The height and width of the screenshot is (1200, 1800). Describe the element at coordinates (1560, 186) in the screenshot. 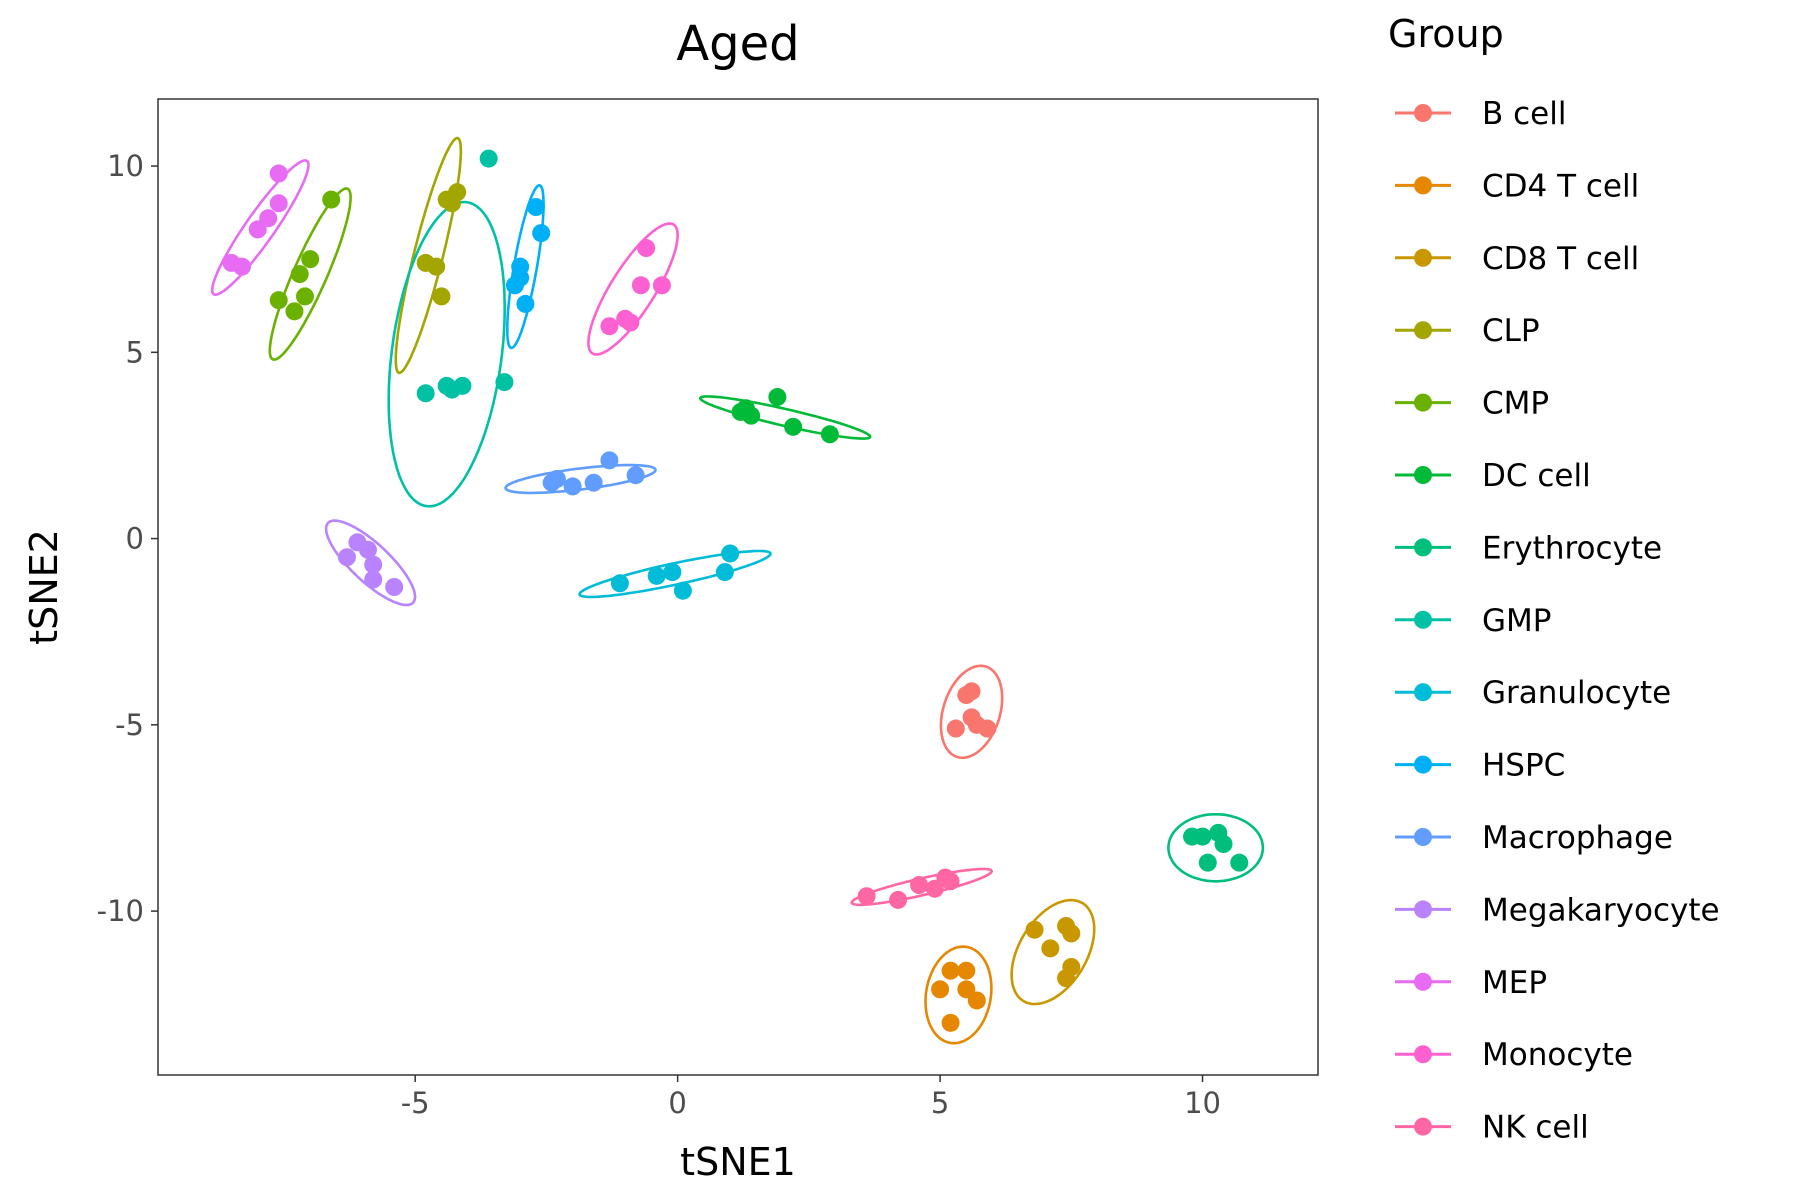

I see `legend-label: CD4 T cell` at that location.